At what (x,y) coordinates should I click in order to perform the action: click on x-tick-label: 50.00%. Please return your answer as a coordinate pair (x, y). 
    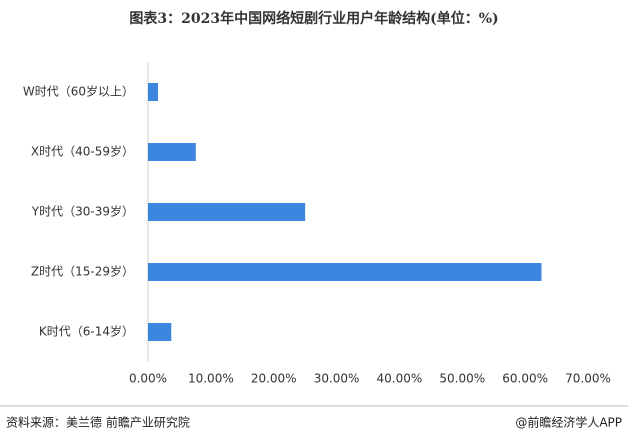
    Looking at the image, I should click on (462, 379).